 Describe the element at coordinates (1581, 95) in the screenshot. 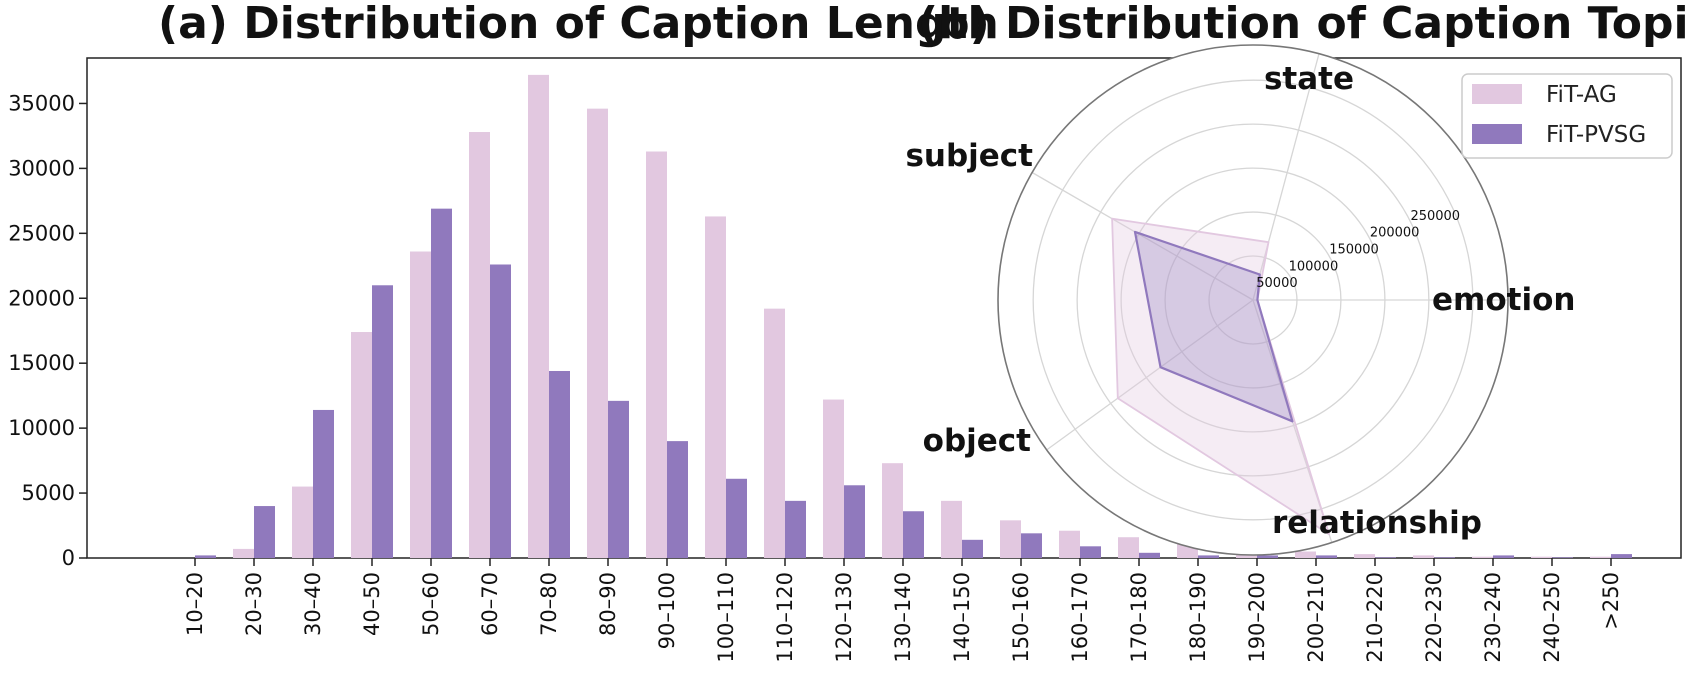

I see `legend-label-fit-ag: FiT-AG` at that location.